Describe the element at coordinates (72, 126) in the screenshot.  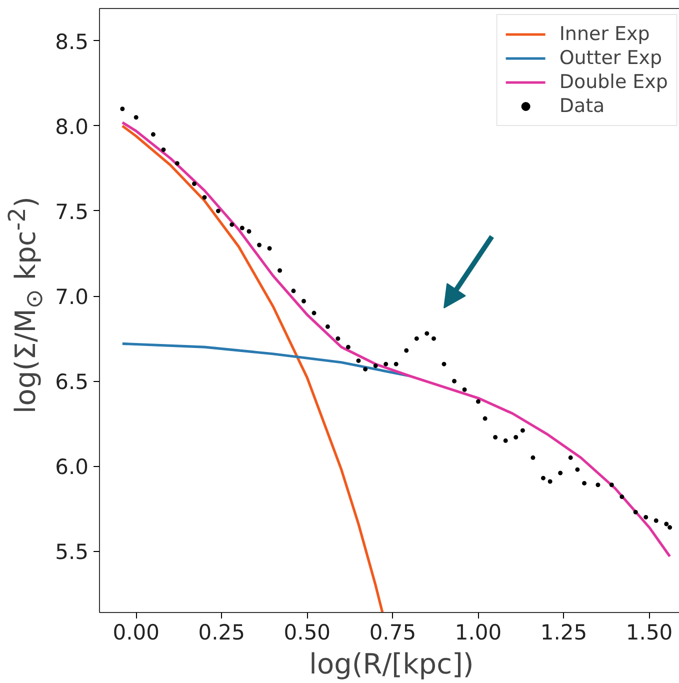
I see `y-tick-label: 8.0` at that location.